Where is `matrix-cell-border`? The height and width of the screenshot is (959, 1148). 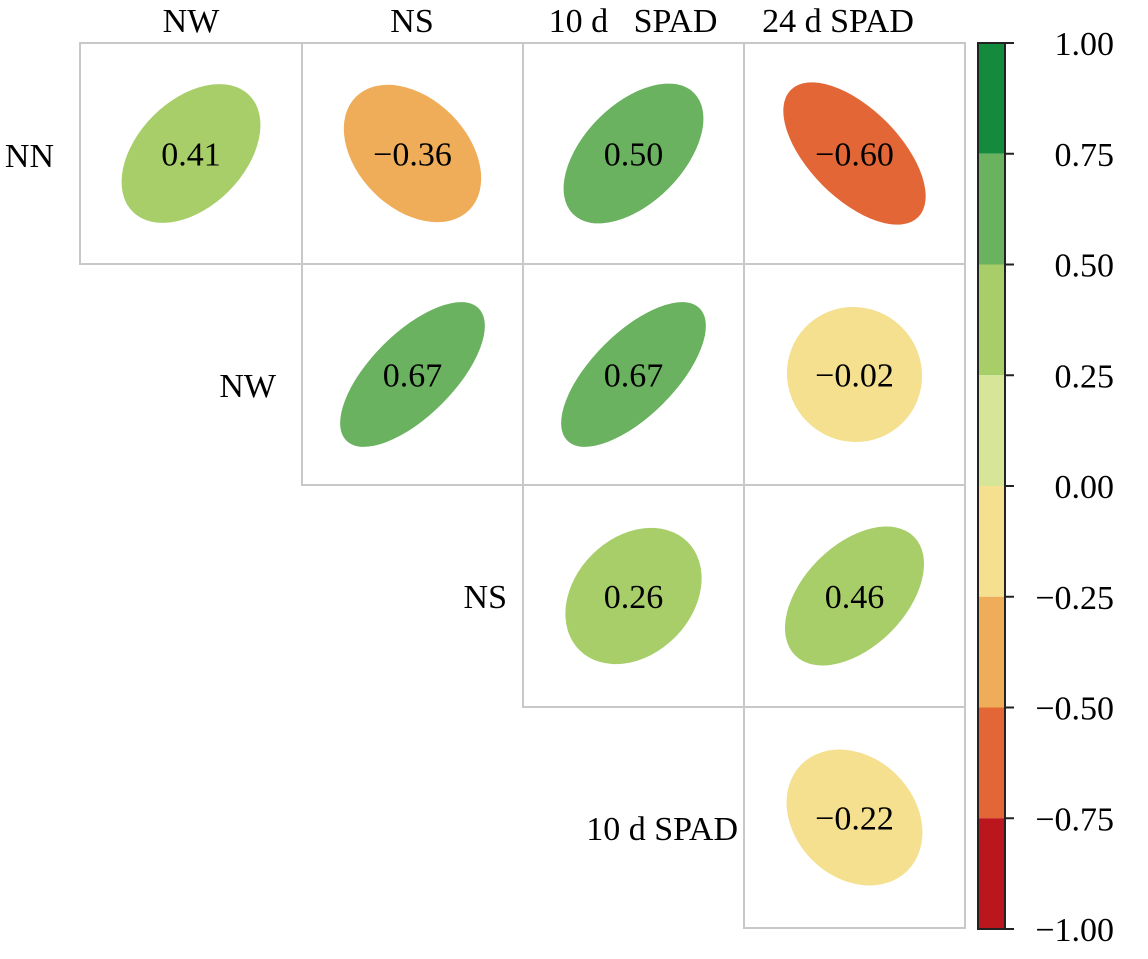
matrix-cell-border is located at coordinates (854, 817).